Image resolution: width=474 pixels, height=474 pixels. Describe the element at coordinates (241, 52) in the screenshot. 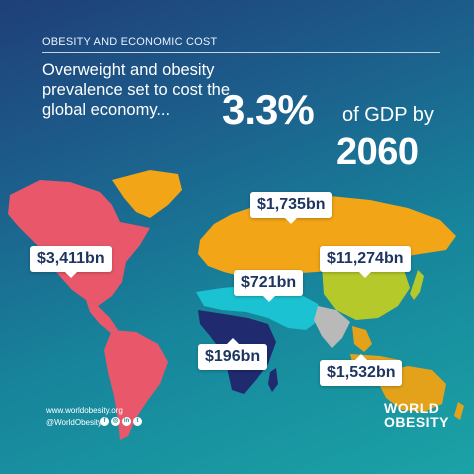

I see `header-divider` at that location.